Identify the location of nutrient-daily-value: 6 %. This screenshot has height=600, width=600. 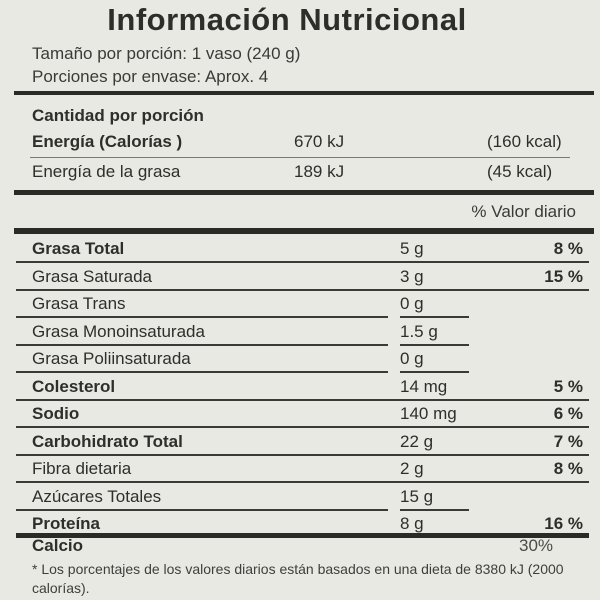
(568, 413).